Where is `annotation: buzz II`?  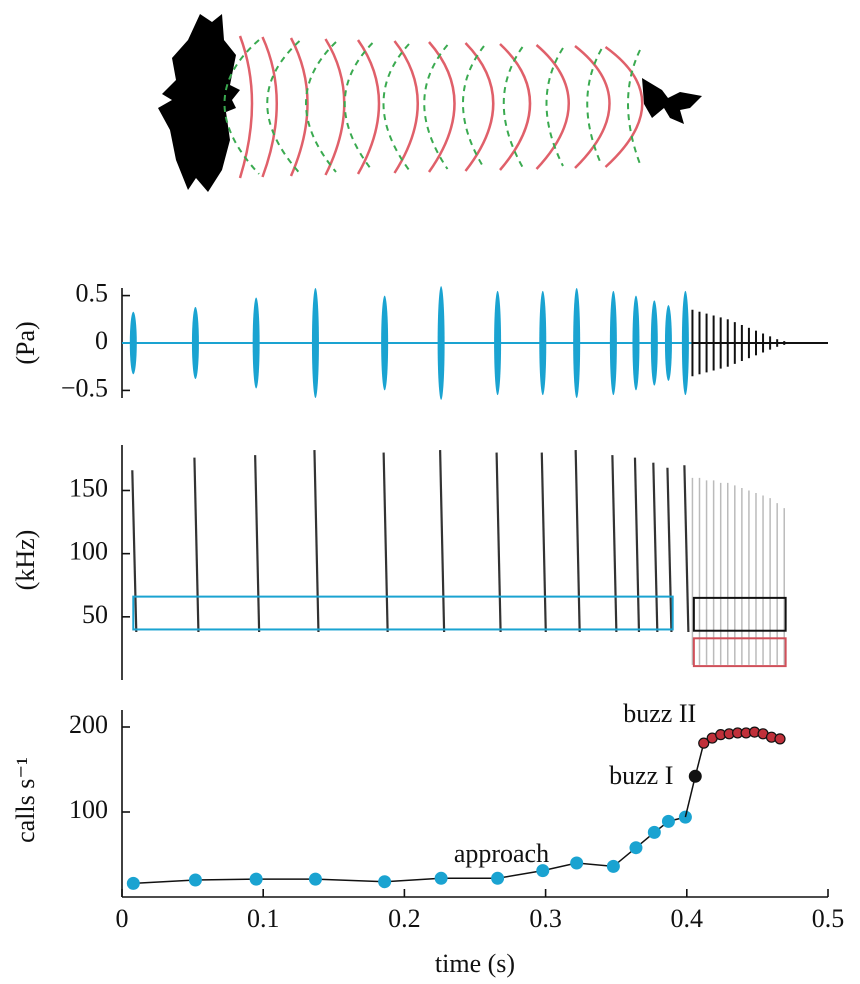 annotation: buzz II is located at coordinates (659, 713).